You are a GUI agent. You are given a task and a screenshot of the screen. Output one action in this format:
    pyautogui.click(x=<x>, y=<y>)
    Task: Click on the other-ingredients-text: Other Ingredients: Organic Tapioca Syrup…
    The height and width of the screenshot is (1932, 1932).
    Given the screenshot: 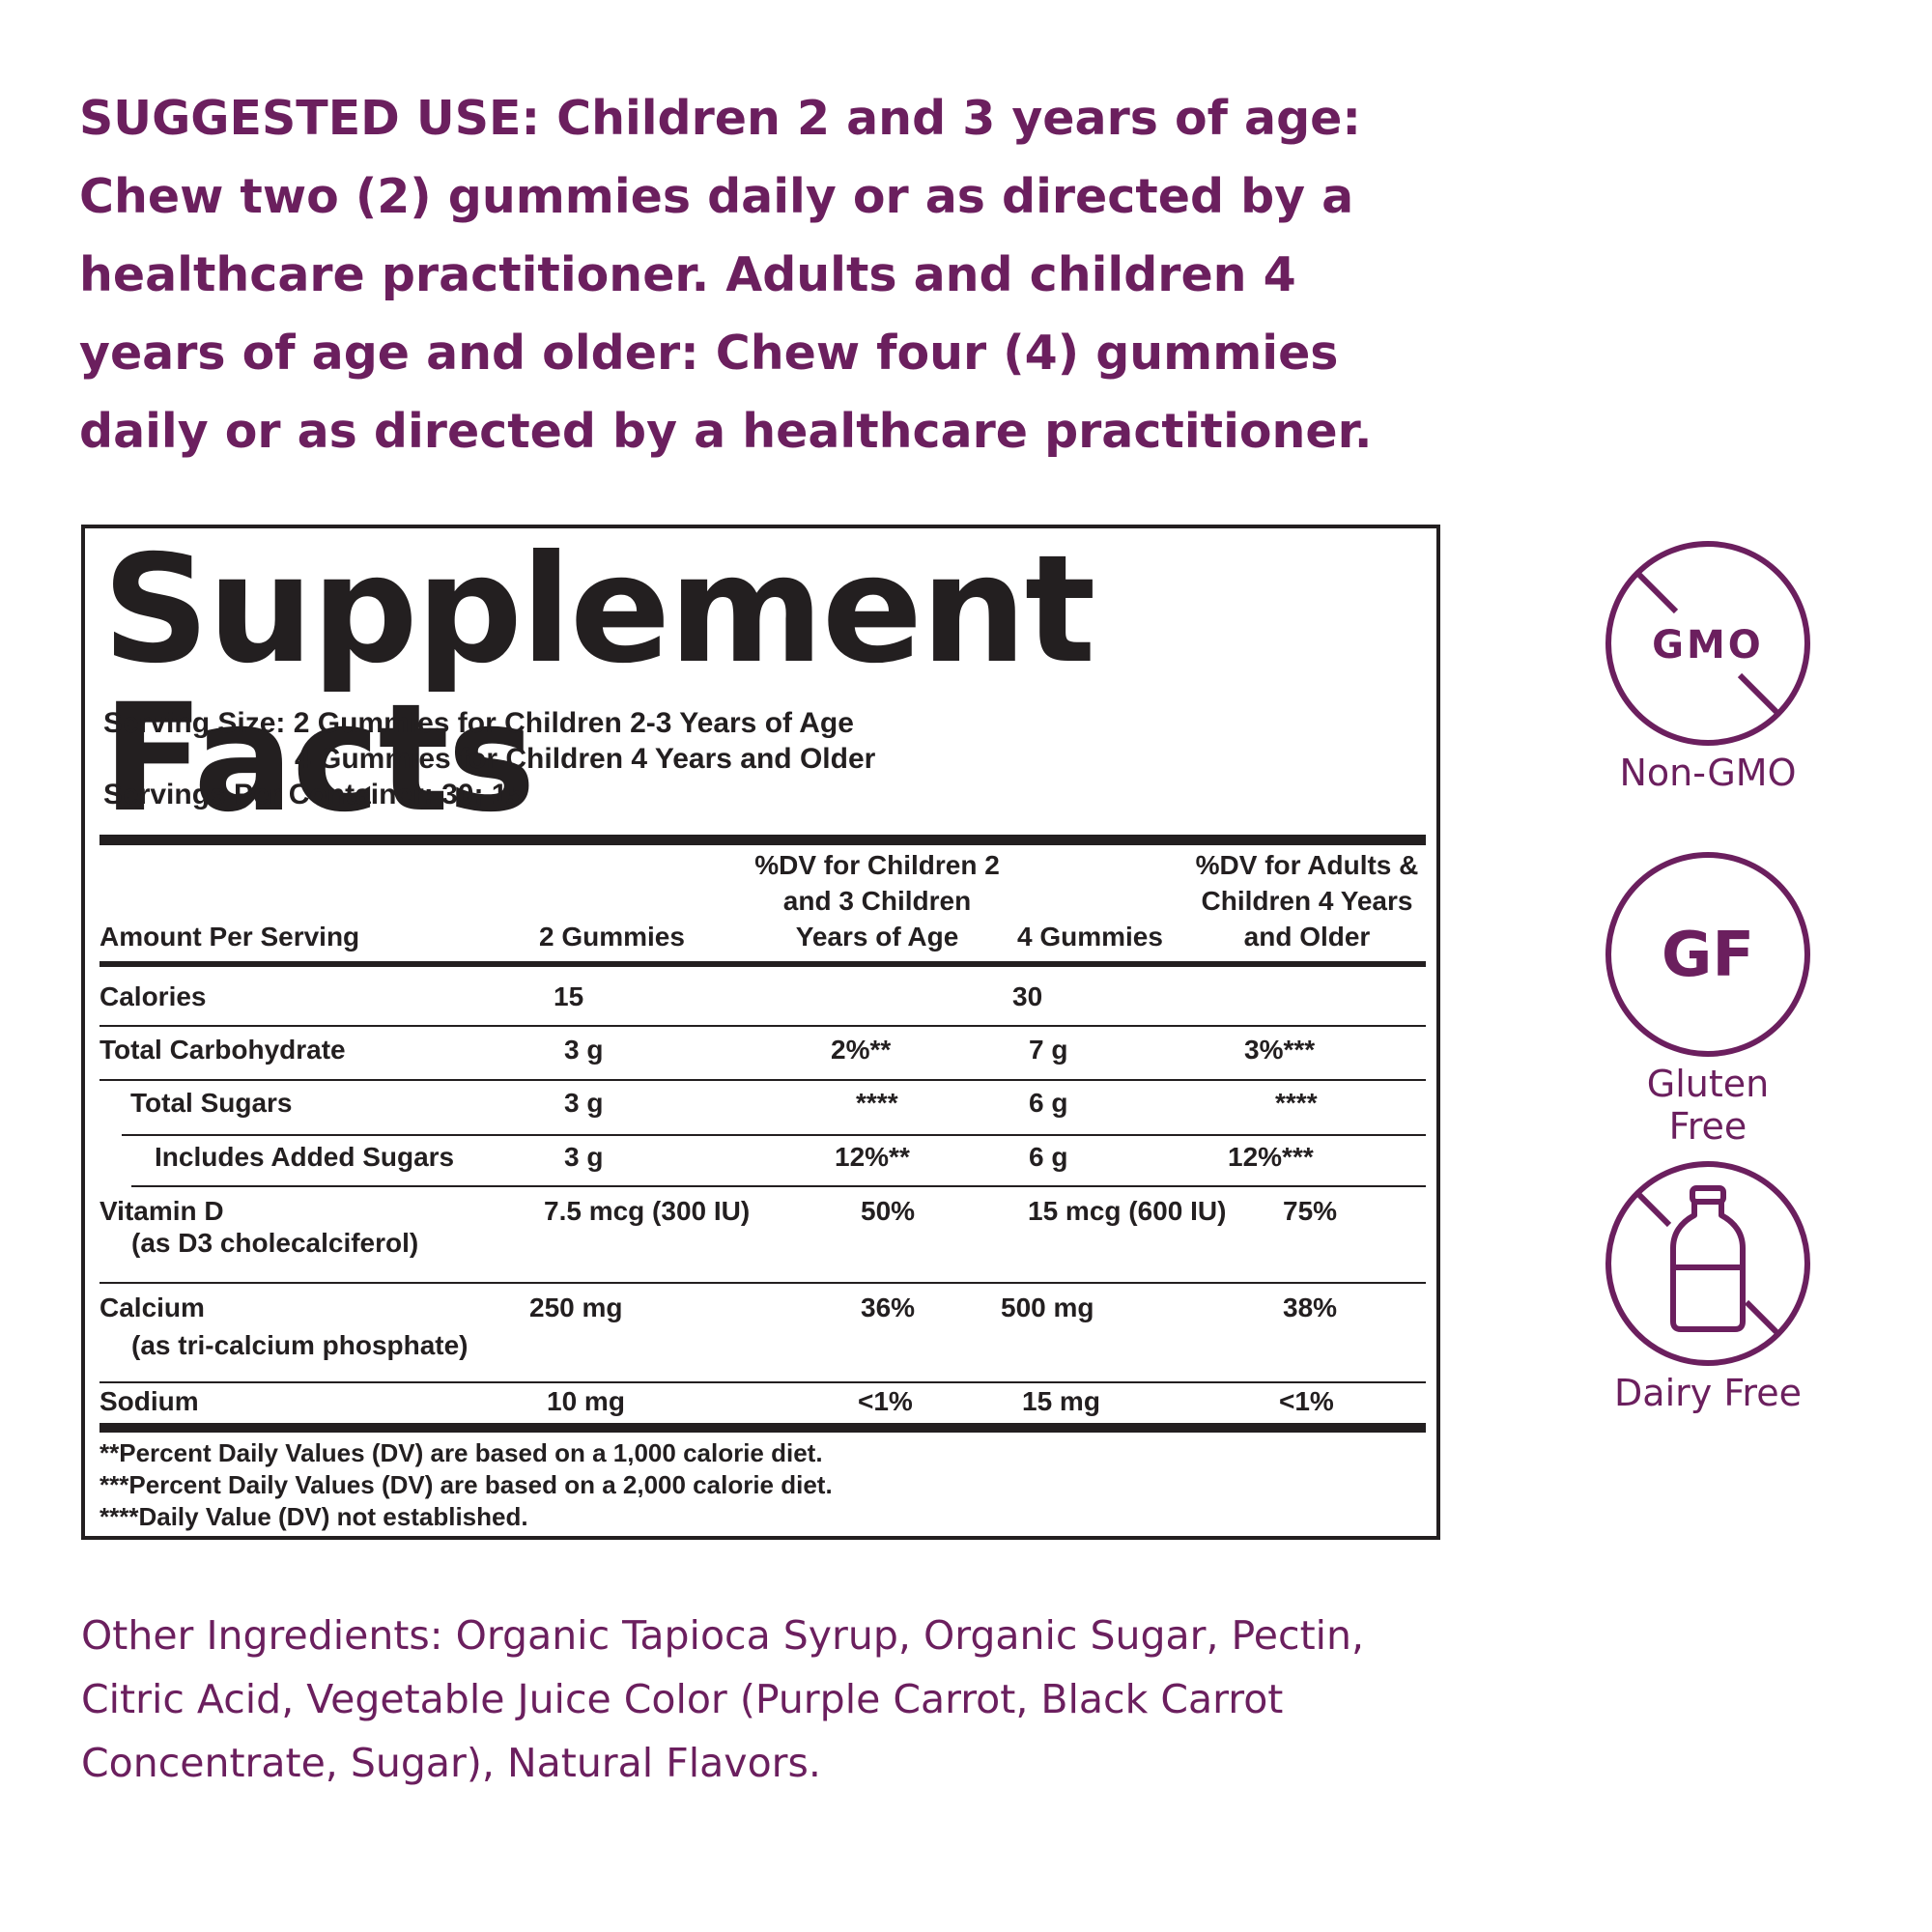 What is the action you would take?
    pyautogui.click(x=723, y=1699)
    